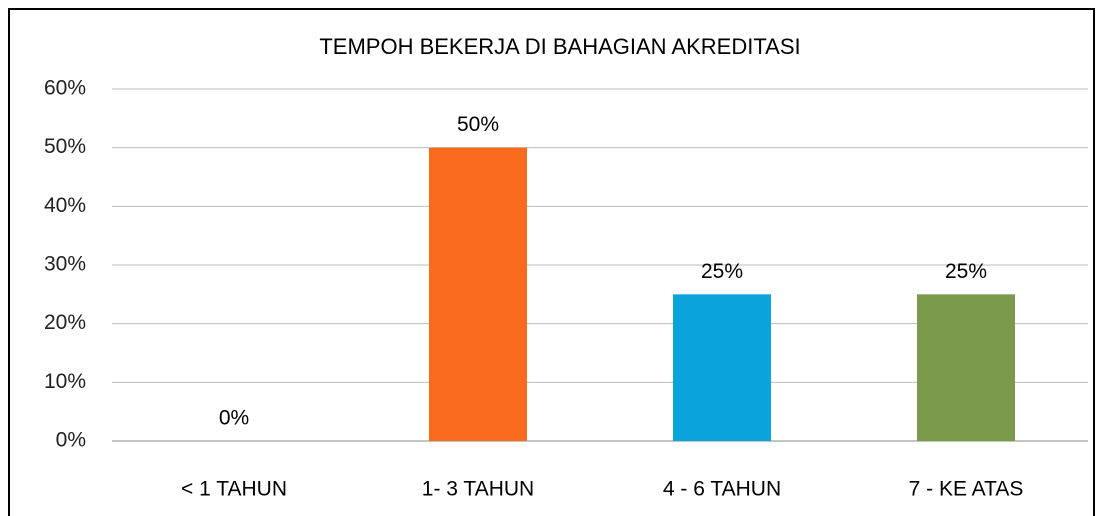 Image resolution: width=1103 pixels, height=516 pixels. I want to click on data-label: 0%, so click(234, 418).